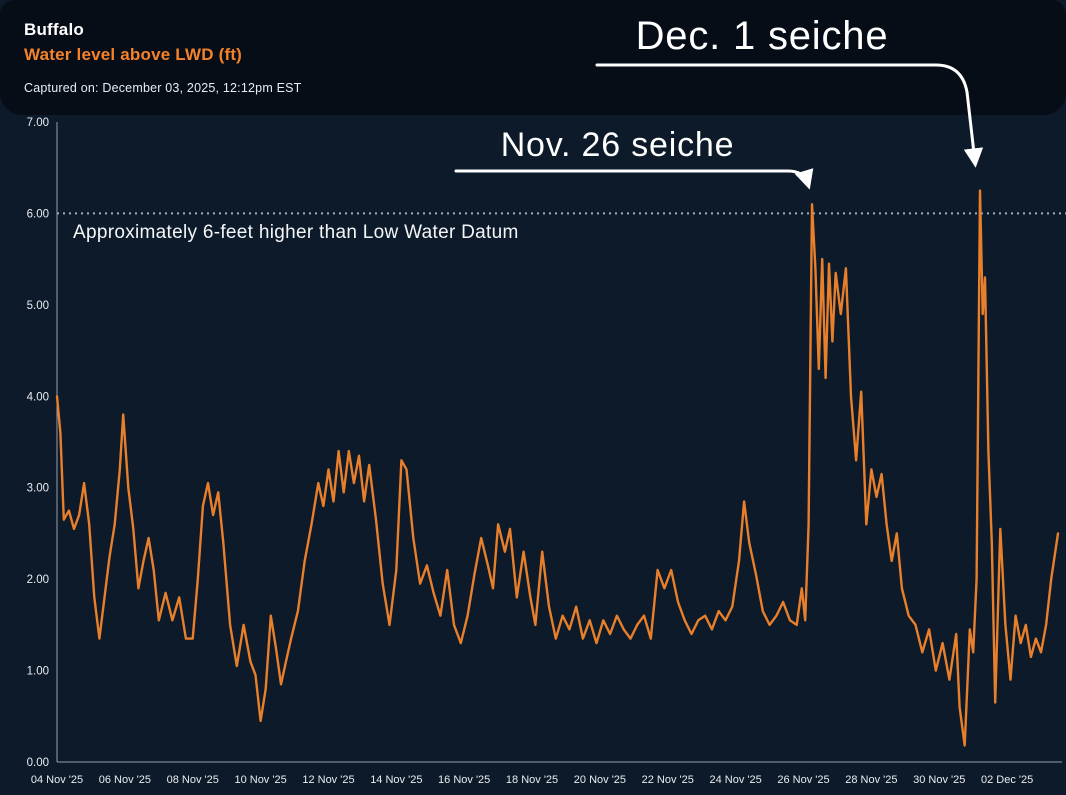  I want to click on x-tick-label: 24 Nov '25, so click(736, 780).